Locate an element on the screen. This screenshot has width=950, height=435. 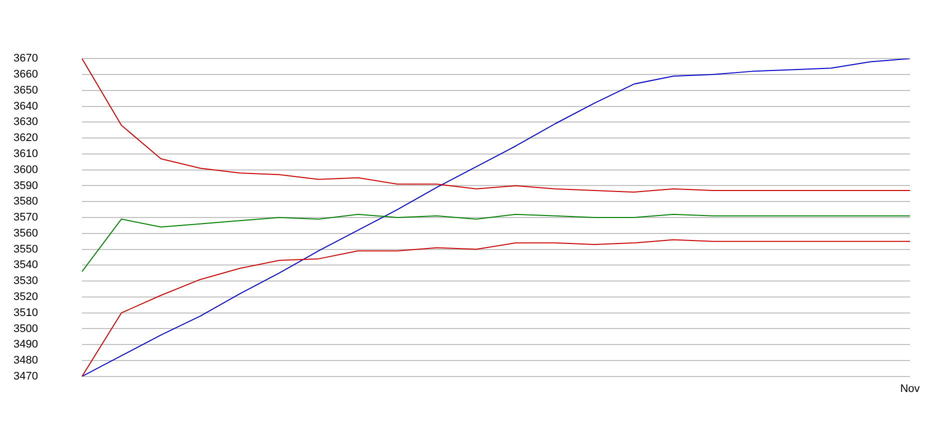
y-tick-label: 3550 is located at coordinates (26, 249).